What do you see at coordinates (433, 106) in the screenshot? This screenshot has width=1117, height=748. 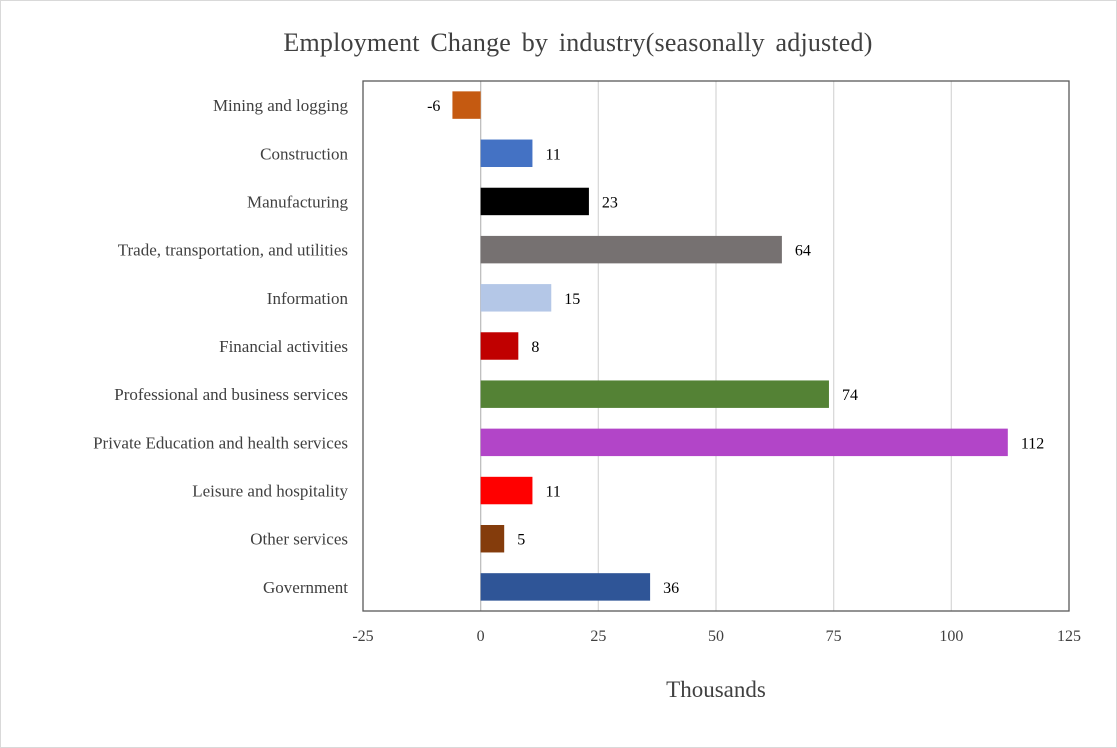 I see `data-label: -6` at bounding box center [433, 106].